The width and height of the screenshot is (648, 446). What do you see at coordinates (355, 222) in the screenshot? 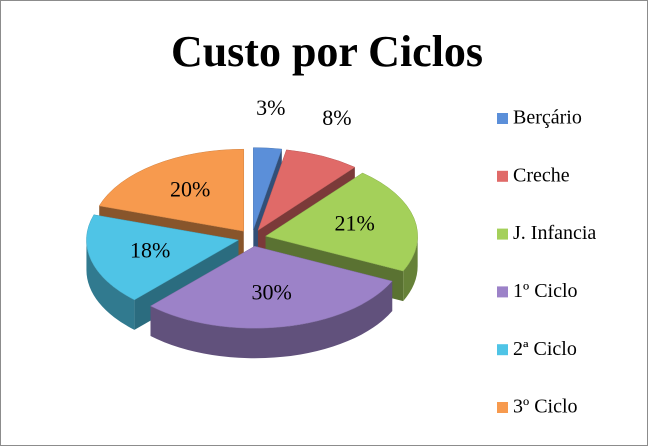
I see `data-label: 21%` at bounding box center [355, 222].